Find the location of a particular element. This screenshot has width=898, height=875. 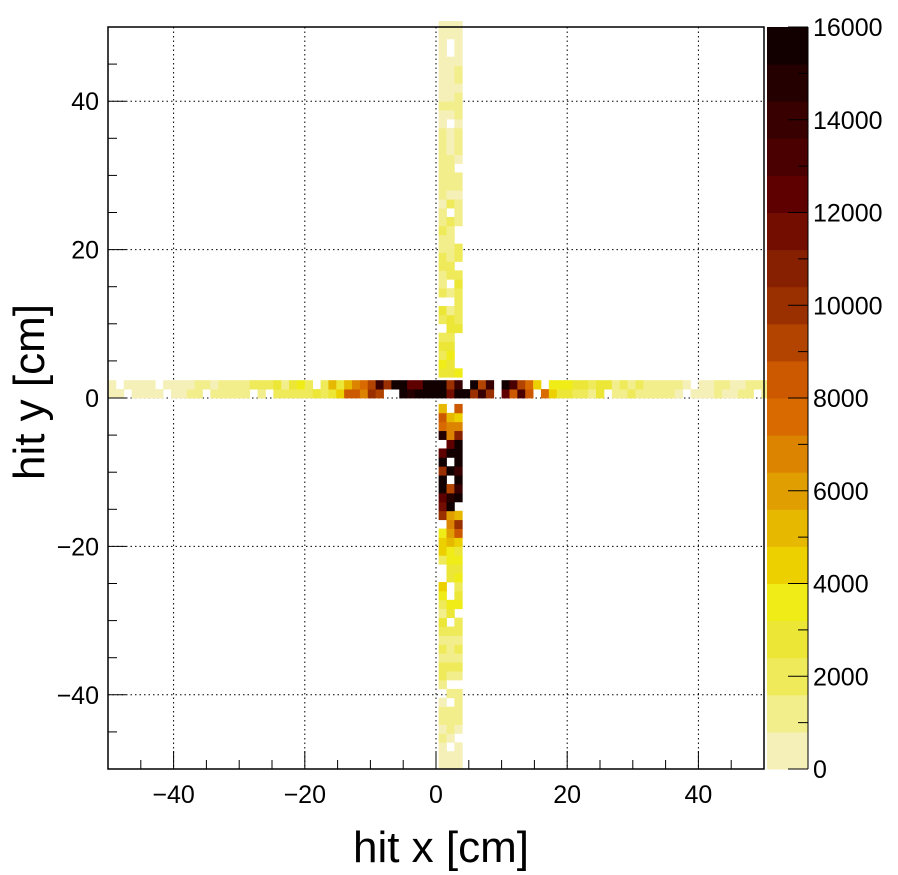

color-scale-label: 6000 is located at coordinates (841, 492).